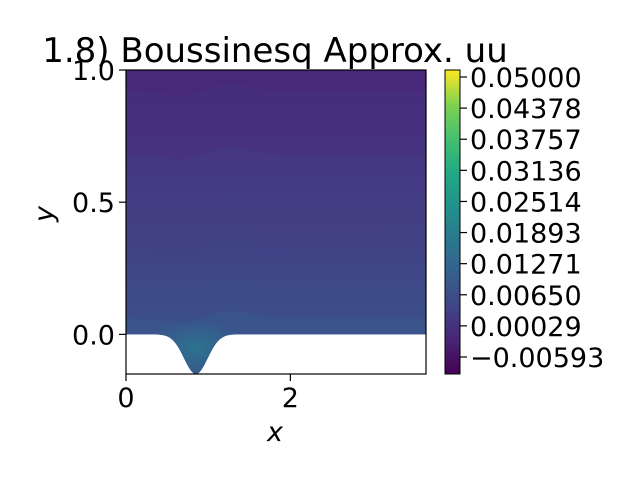 This screenshot has width=640, height=480. Describe the element at coordinates (290, 398) in the screenshot. I see `x-tick-label: 2` at that location.